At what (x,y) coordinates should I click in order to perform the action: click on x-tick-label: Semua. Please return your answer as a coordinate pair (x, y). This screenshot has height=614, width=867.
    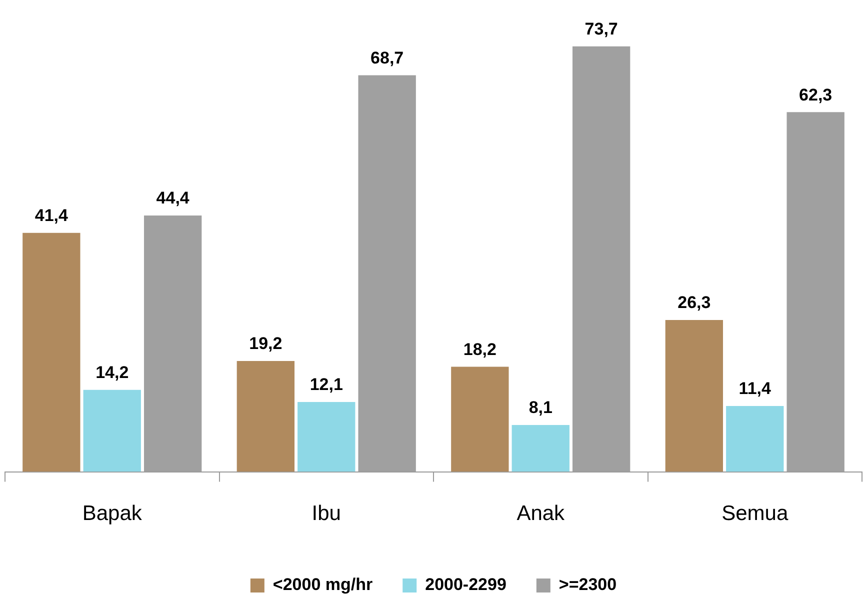
    Looking at the image, I should click on (755, 514).